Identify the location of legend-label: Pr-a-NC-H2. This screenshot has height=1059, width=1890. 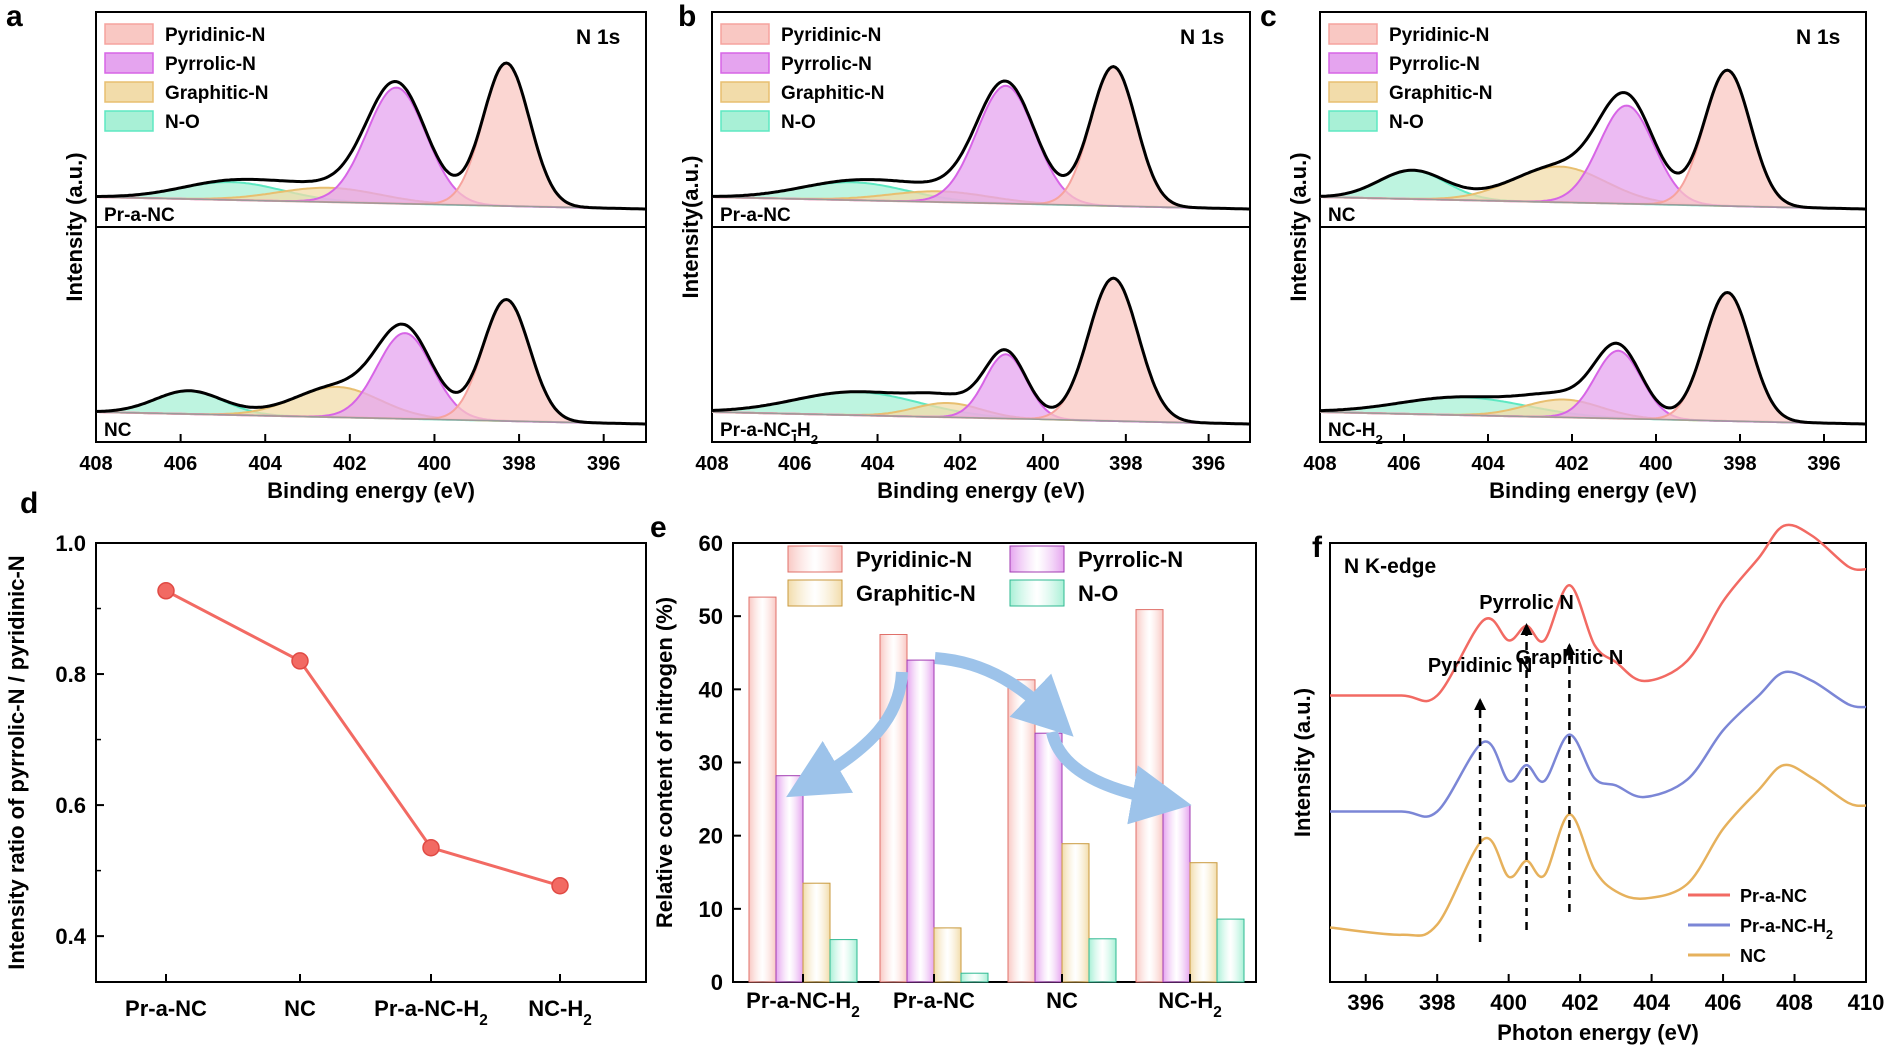
(1786, 929).